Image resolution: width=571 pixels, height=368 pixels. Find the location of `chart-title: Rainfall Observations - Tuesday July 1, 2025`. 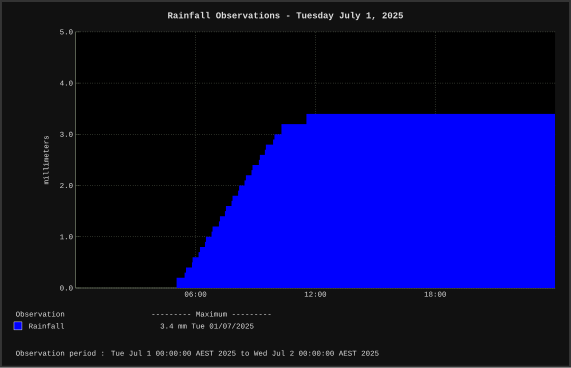

chart-title: Rainfall Observations - Tuesday July 1, 2025 is located at coordinates (285, 16).